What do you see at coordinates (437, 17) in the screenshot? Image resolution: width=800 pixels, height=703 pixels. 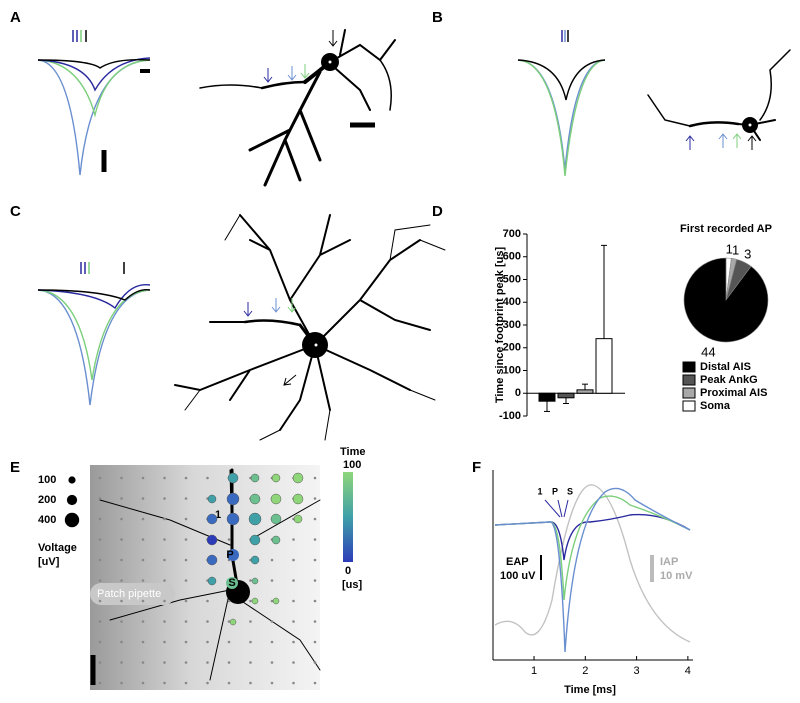 I see `panel-label: B` at bounding box center [437, 17].